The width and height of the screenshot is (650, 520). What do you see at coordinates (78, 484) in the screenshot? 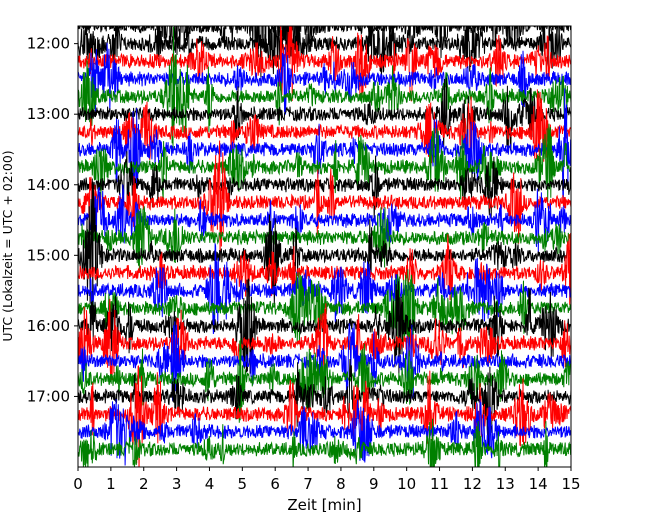
I see `x-tick-label: 0` at bounding box center [78, 484].